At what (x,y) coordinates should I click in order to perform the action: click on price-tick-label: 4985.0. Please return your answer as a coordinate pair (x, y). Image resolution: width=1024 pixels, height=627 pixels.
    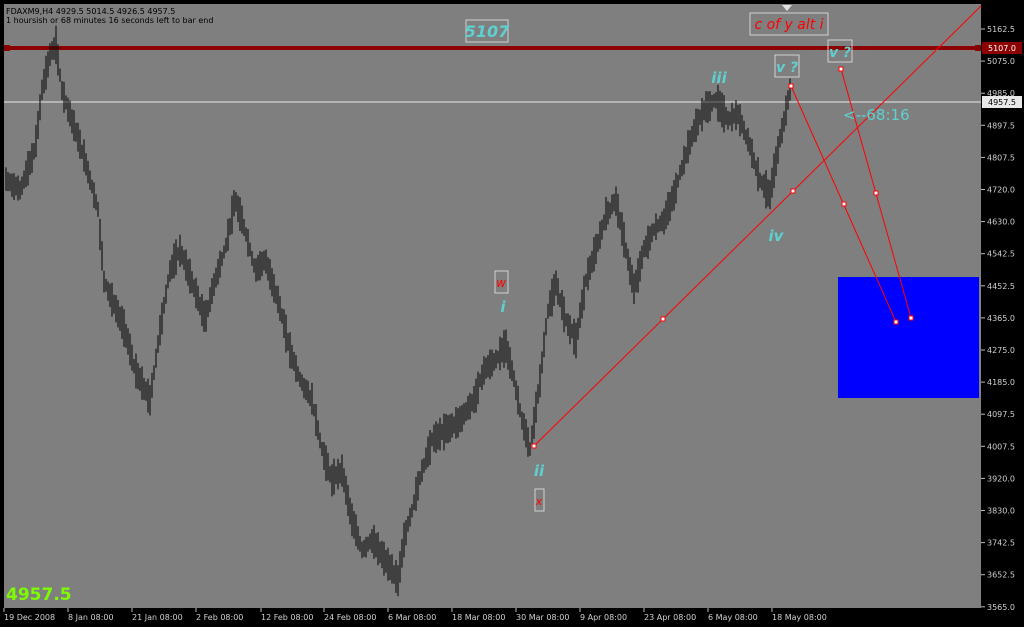
    Looking at the image, I should click on (1001, 93).